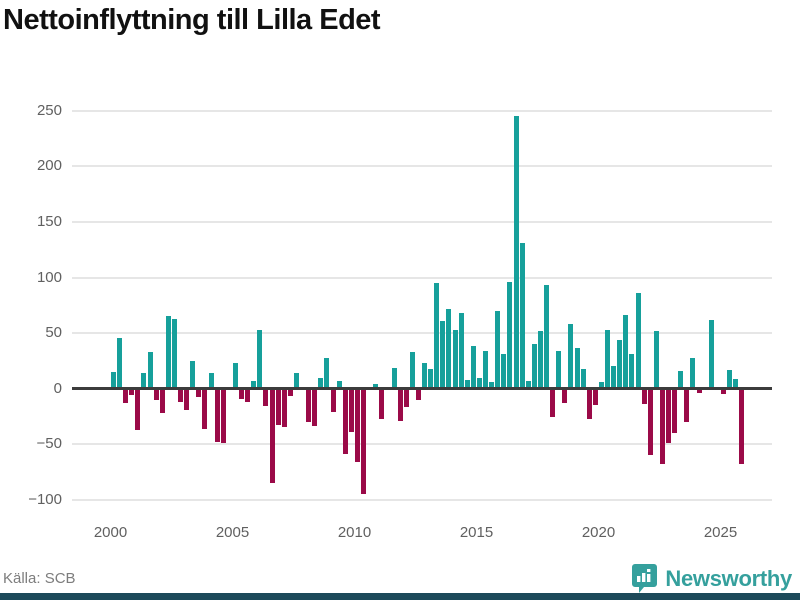  Describe the element at coordinates (241, 394) in the screenshot. I see `bar-2005-q2` at that location.